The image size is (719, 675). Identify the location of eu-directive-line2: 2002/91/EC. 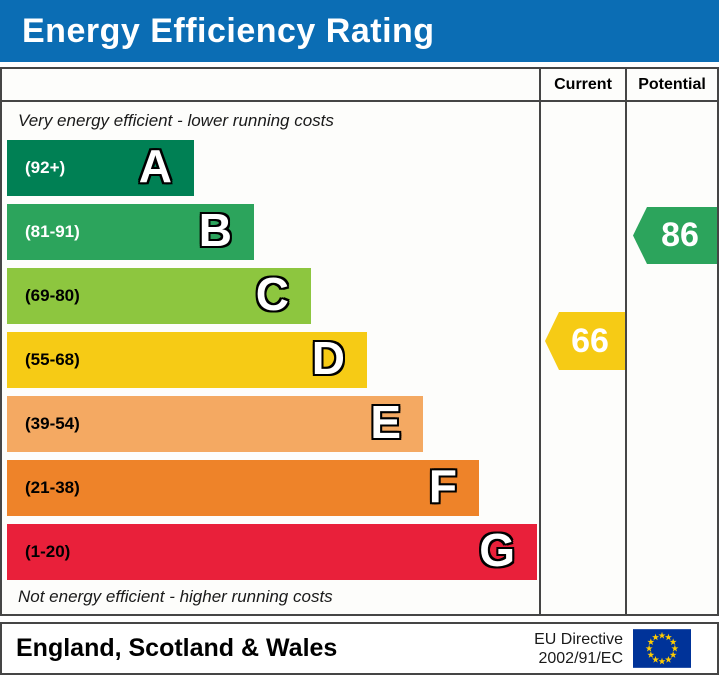
(580, 658).